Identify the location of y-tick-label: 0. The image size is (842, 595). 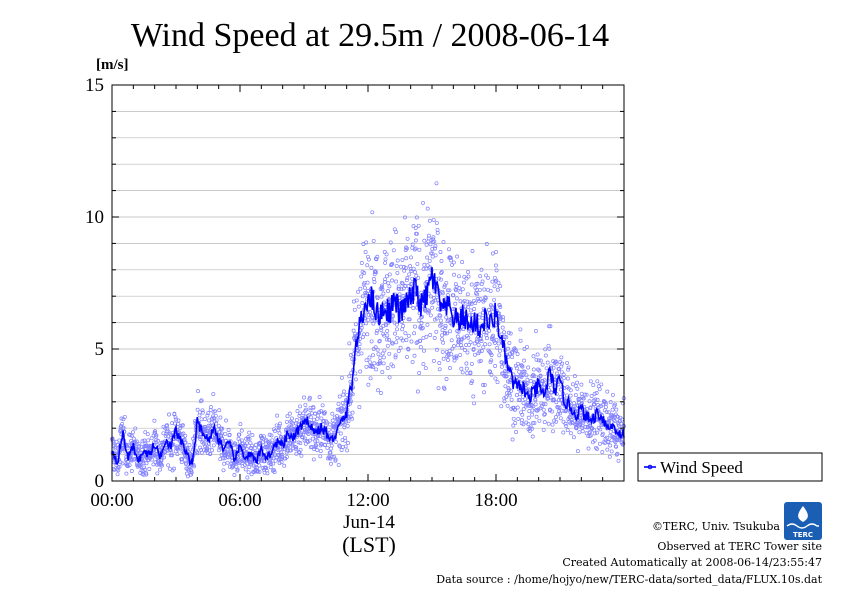
(100, 481).